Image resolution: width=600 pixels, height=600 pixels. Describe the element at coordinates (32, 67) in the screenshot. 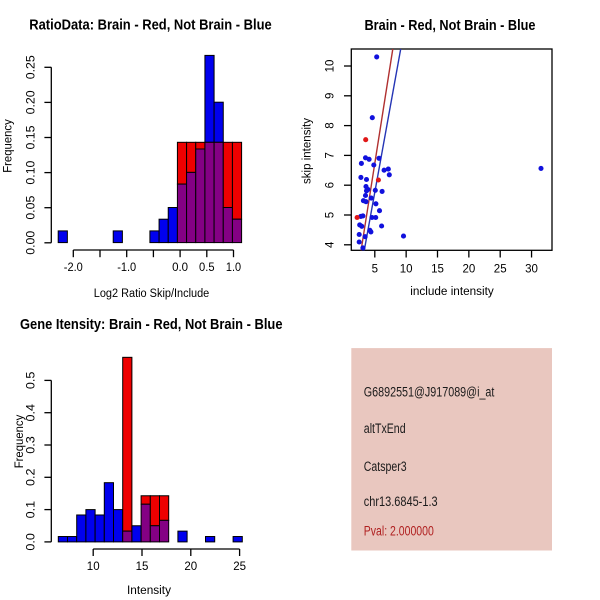

I see `svg-text: 0.25` at that location.